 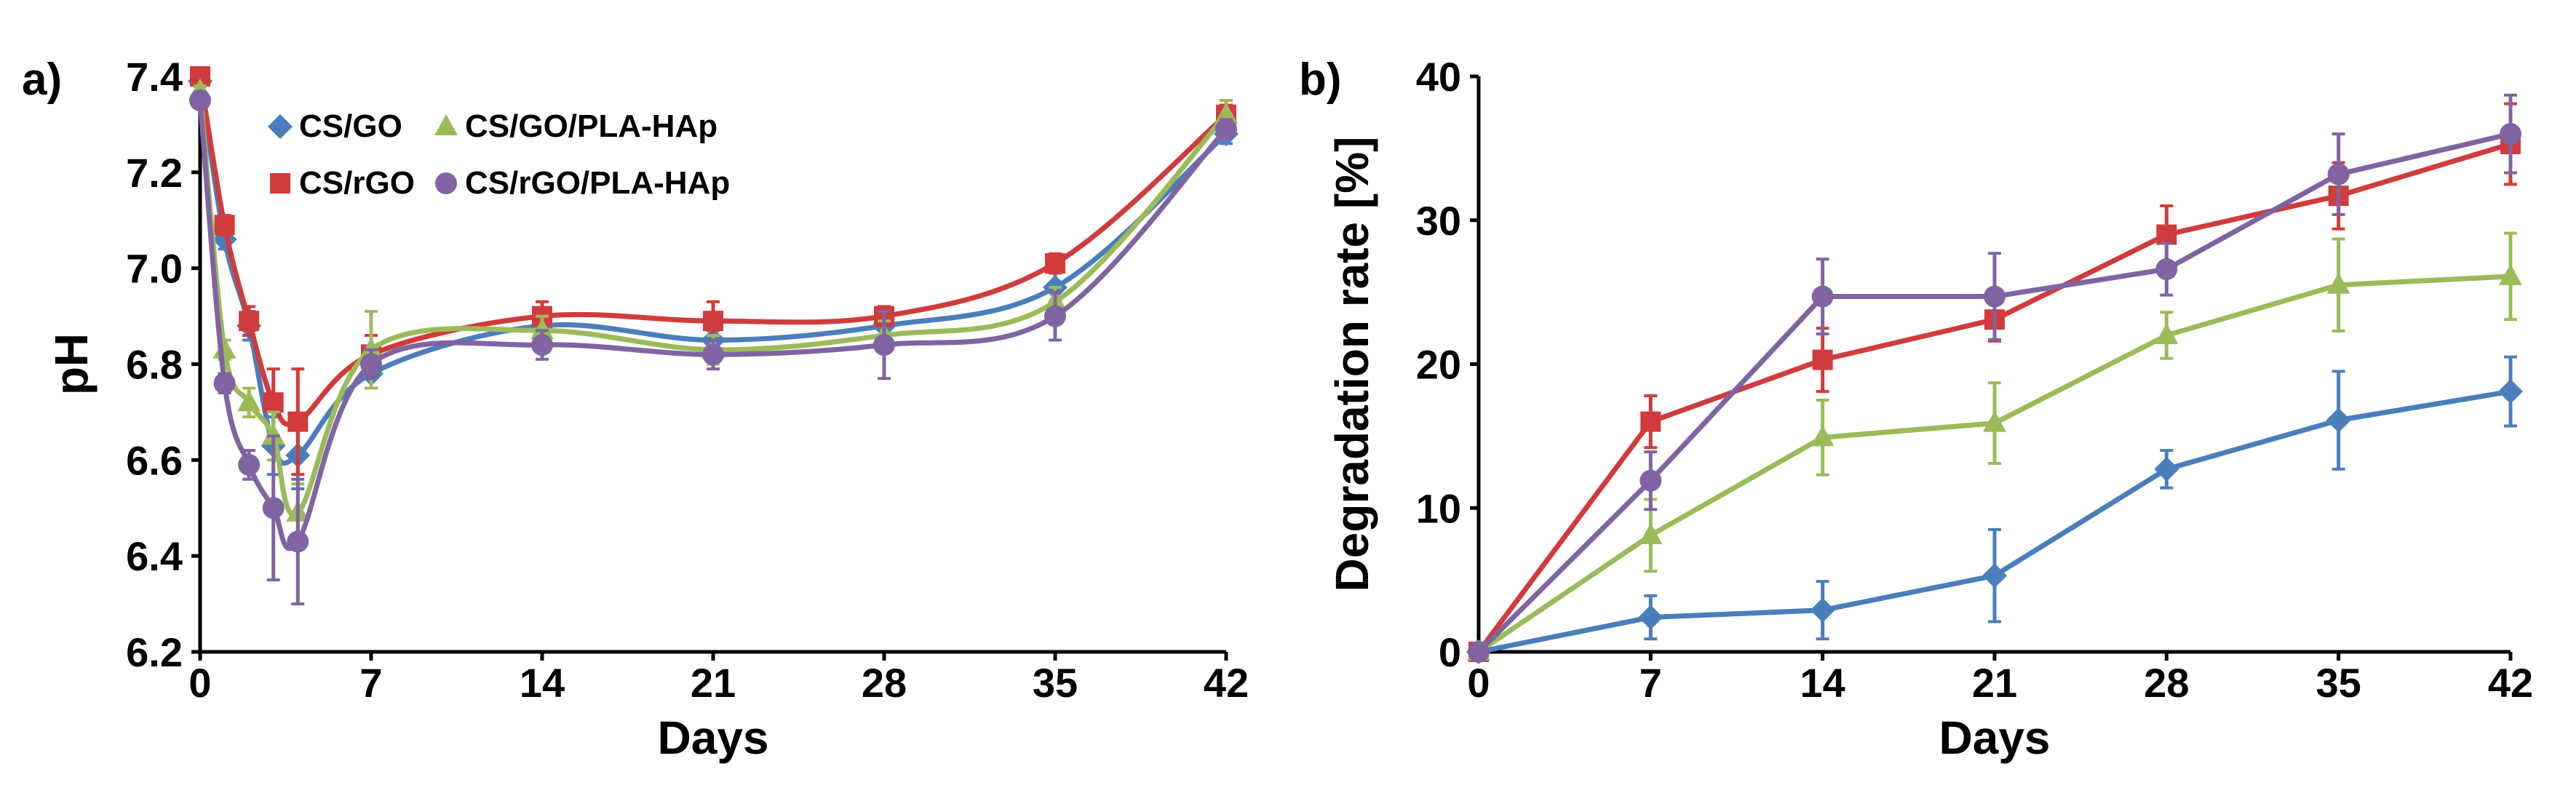 What do you see at coordinates (591, 126) in the screenshot?
I see `a-legend-label-cs-go-pla-hap: CS/GO/PLA-HAp` at bounding box center [591, 126].